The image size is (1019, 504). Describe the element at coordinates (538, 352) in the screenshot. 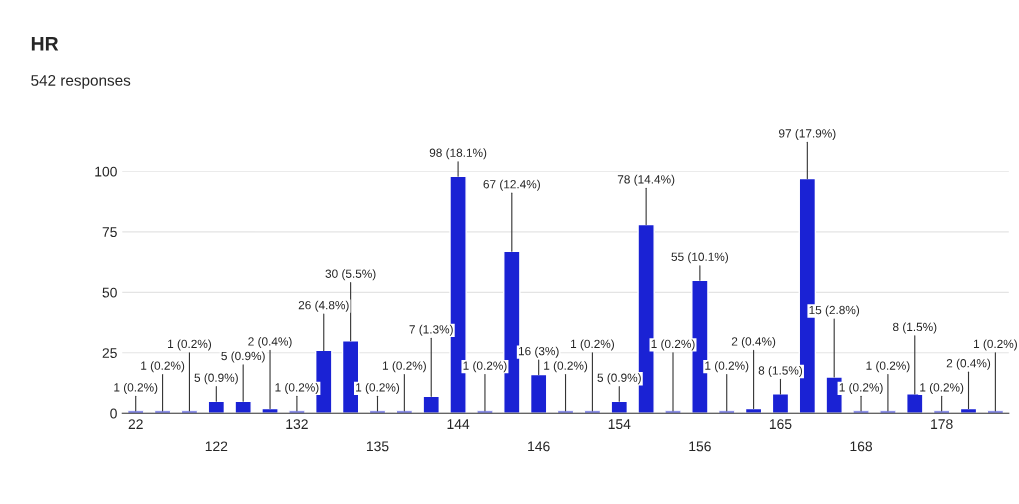

I see `data-label: 16 (3%)` at that location.